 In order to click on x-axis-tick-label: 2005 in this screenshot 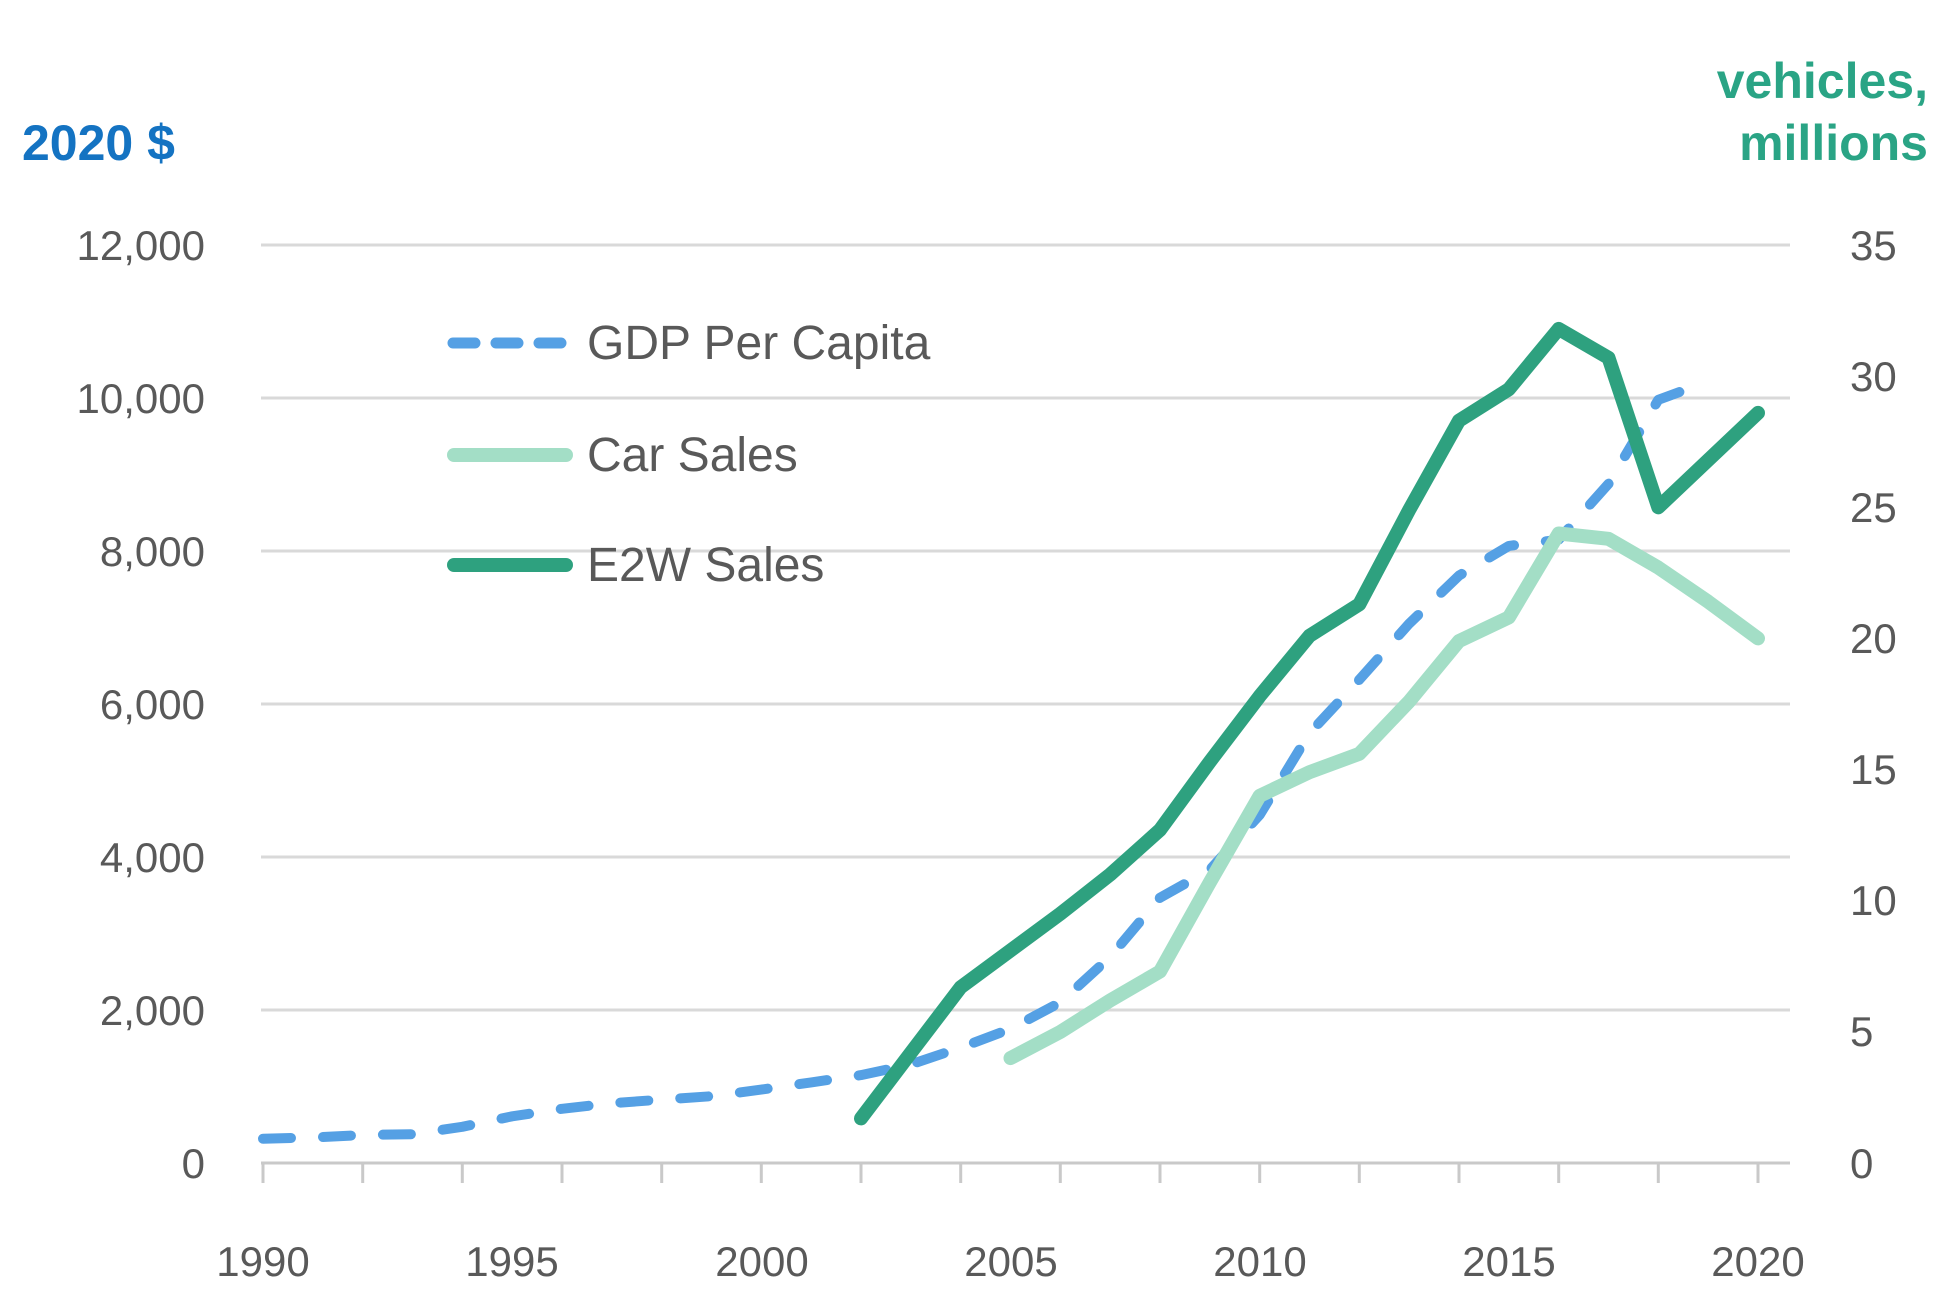, I will do `click(1011, 1261)`.